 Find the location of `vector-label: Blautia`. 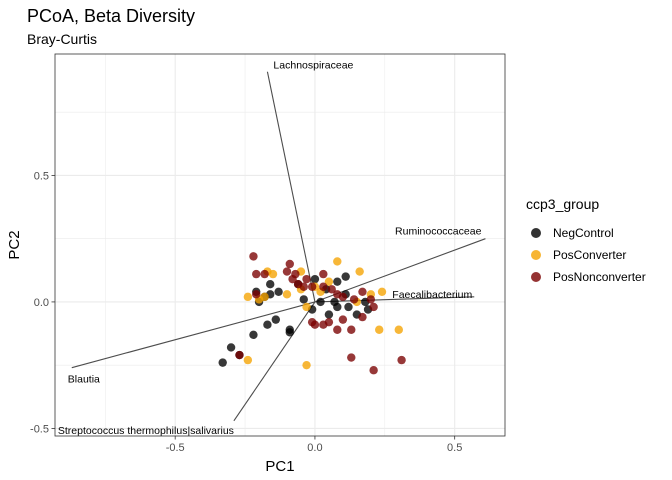

vector-label: Blautia is located at coordinates (84, 380).